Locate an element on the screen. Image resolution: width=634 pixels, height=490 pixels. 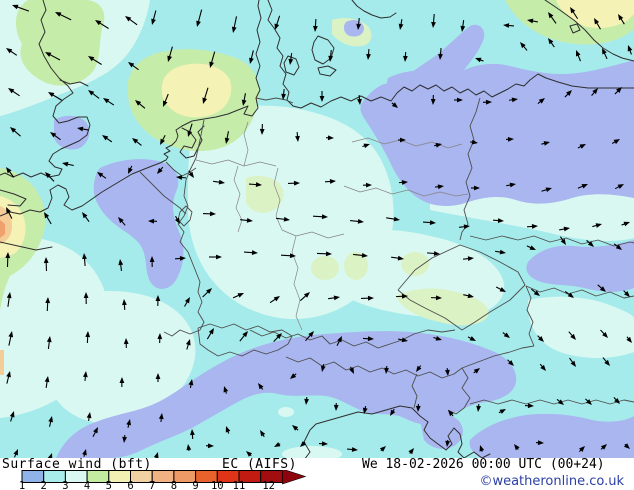
coast-german-bight is located at coordinates (221, 63).